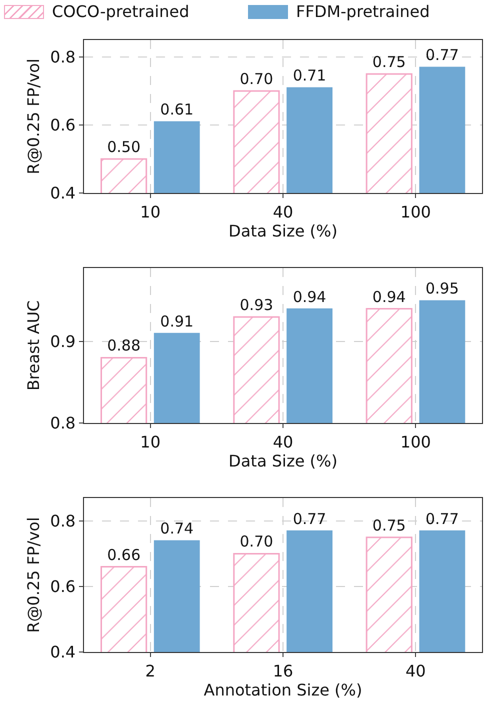 This screenshot has width=492, height=713. What do you see at coordinates (124, 147) in the screenshot?
I see `data-label: 0.50` at bounding box center [124, 147].